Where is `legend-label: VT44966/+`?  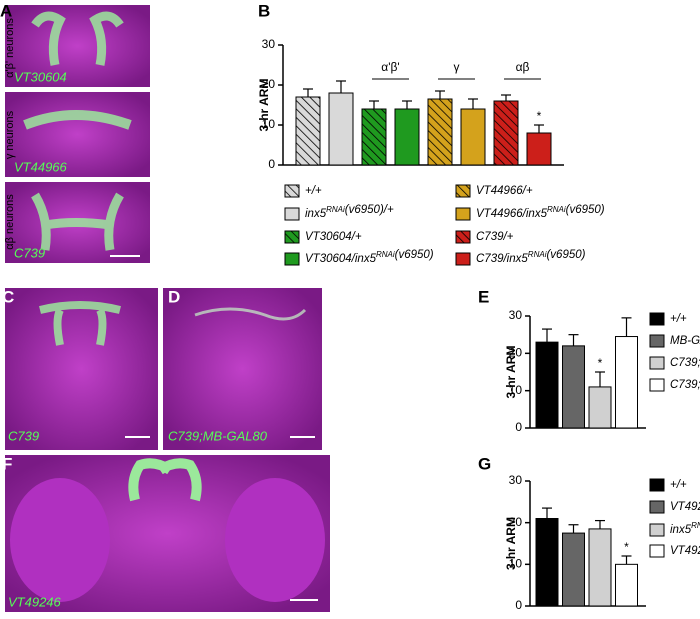
legend-label: VT44966/+ is located at coordinates (504, 191).